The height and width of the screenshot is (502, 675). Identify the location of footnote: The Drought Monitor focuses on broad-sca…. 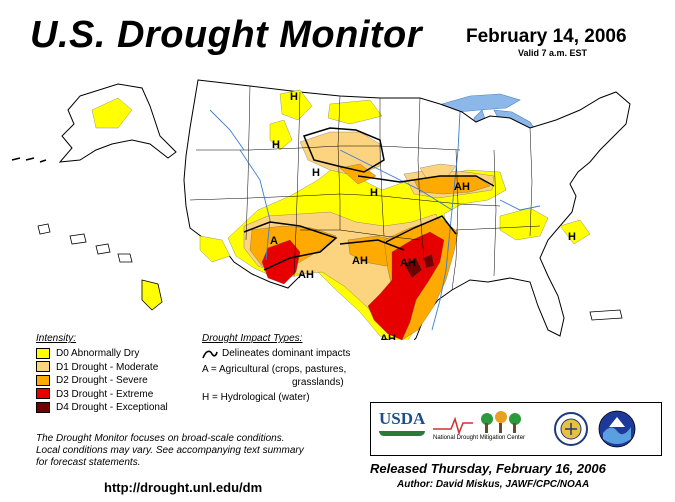
(201, 451).